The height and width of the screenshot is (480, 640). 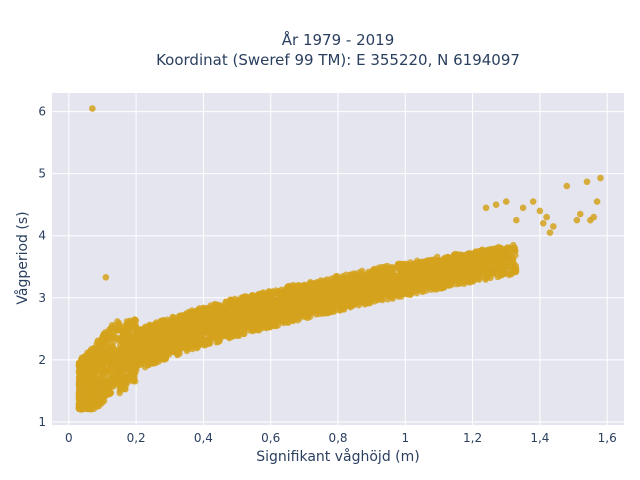 What do you see at coordinates (42, 112) in the screenshot?
I see `y-tick-label: 6` at bounding box center [42, 112].